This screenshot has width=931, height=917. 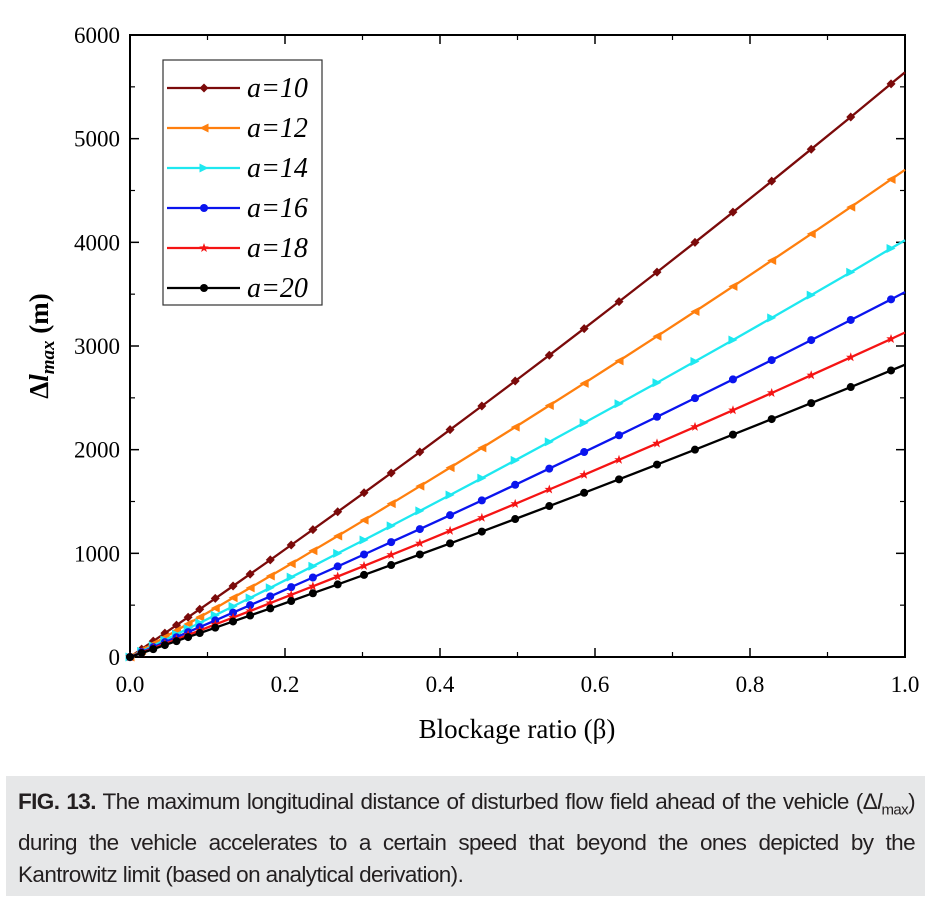 I want to click on y-tick-label: 2000, so click(x=97, y=450).